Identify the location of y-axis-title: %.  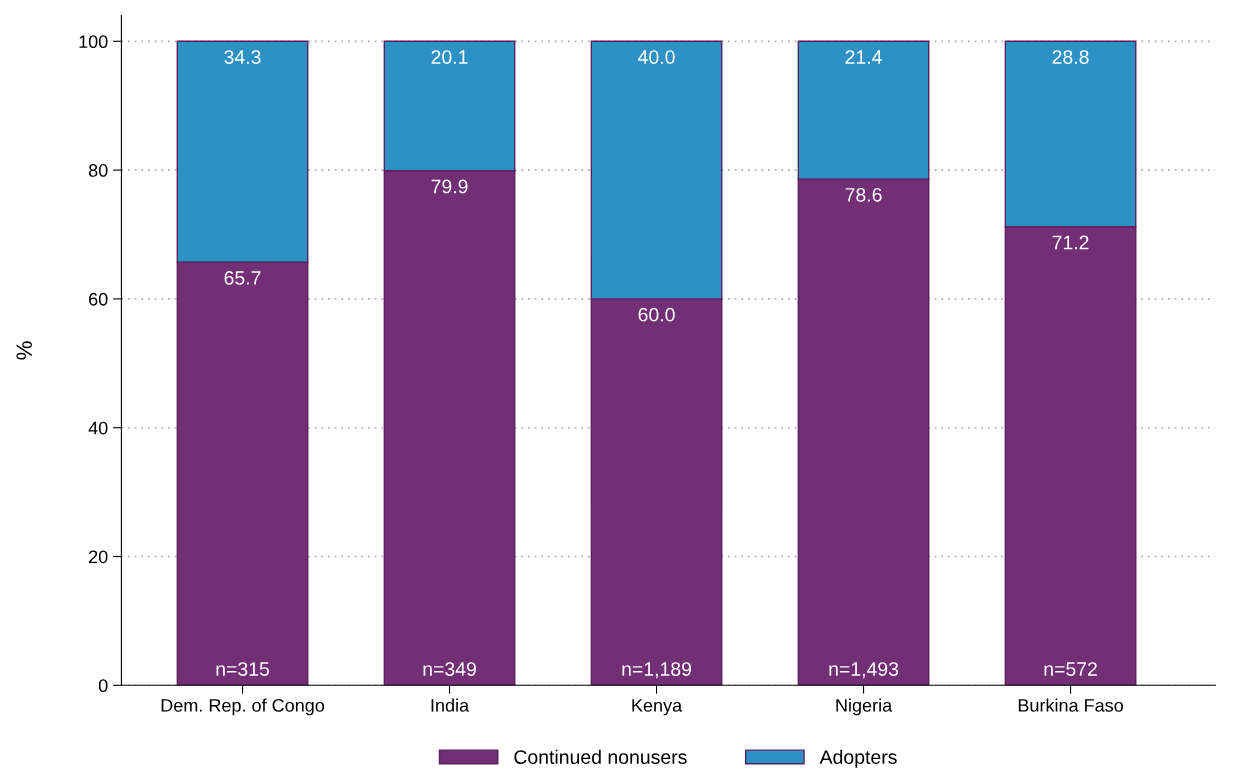
(24, 350).